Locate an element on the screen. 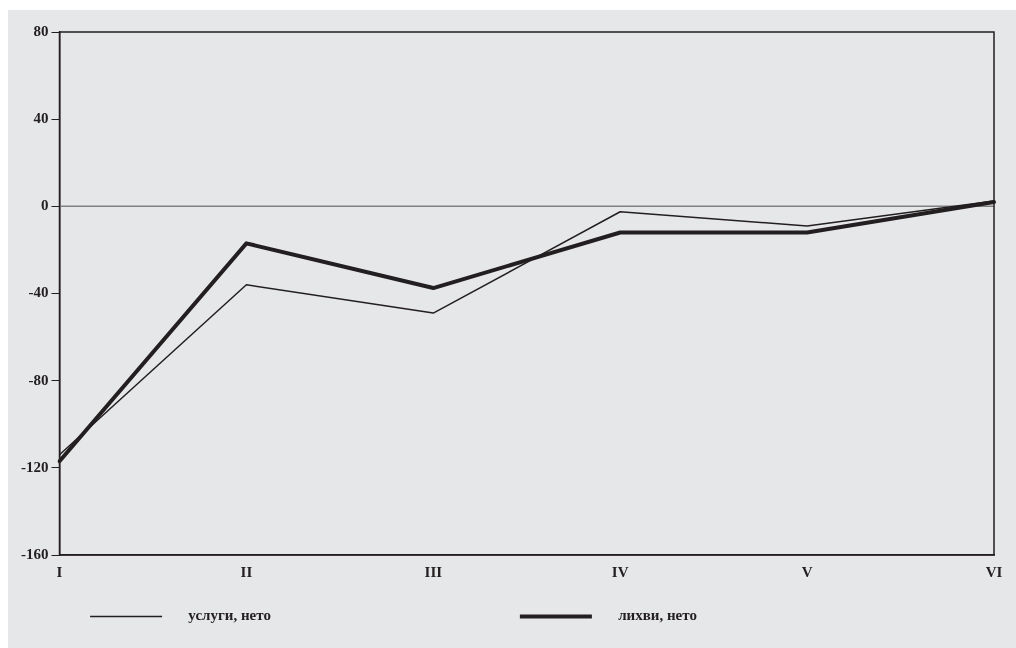 This screenshot has height=648, width=1016. legend-label: услуги, нето is located at coordinates (332, 615).